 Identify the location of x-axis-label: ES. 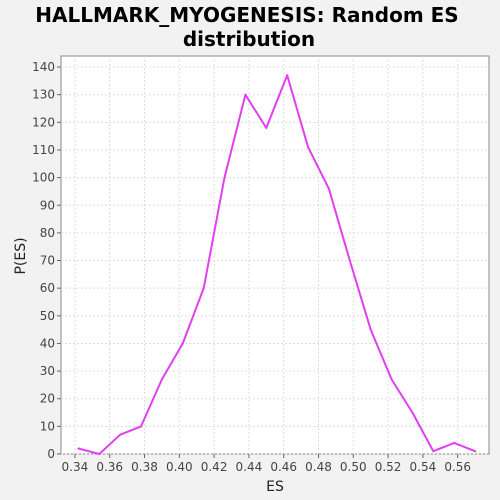
(275, 487).